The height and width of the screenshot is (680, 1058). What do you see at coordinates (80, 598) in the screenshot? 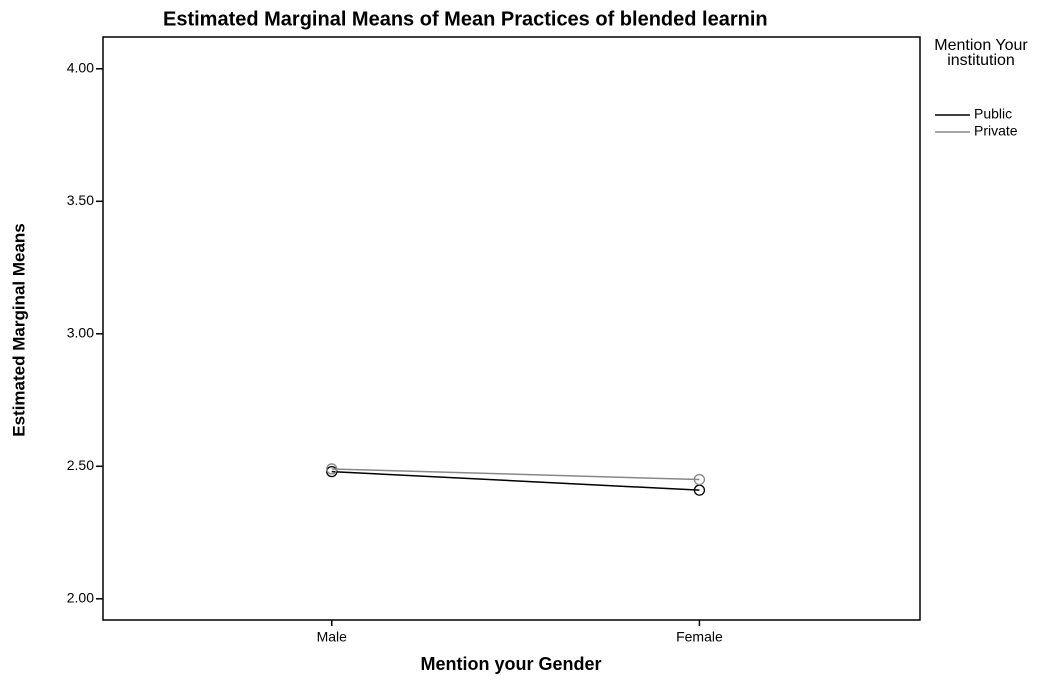
I see `y-tick-label: 2.00` at bounding box center [80, 598].